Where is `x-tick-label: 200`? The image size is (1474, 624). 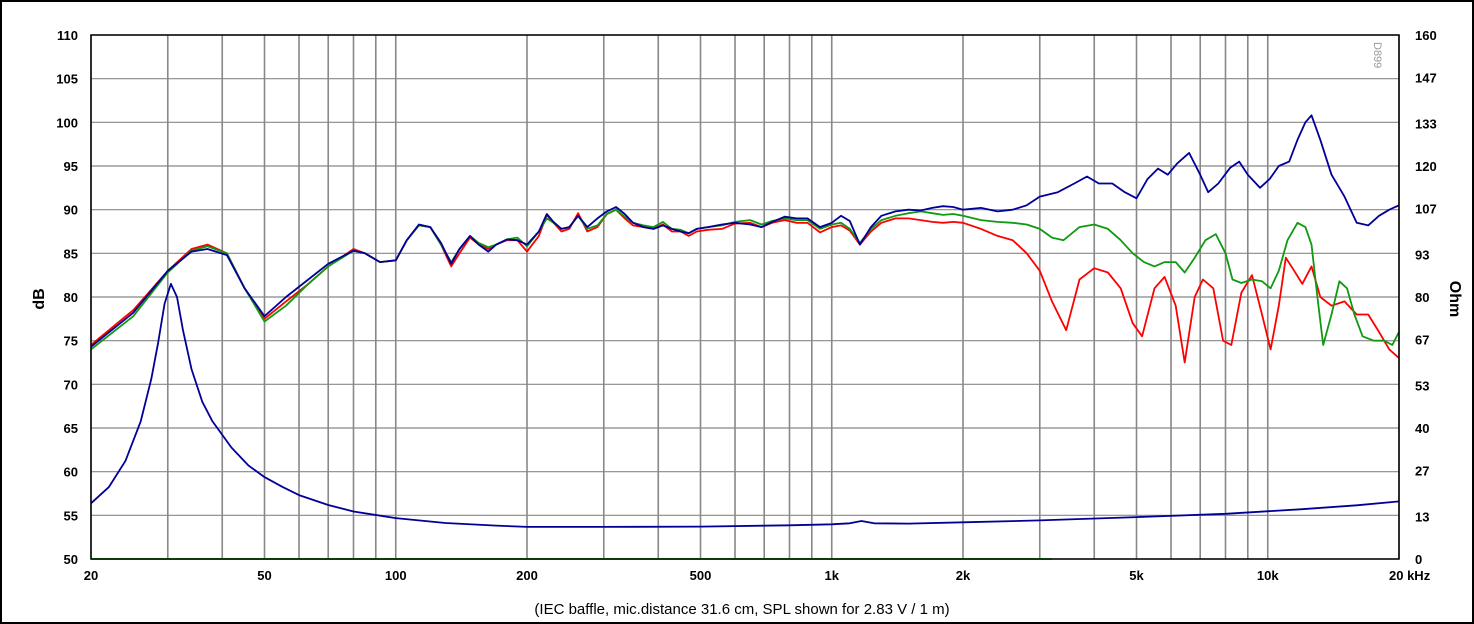
x-tick-label: 200 is located at coordinates (527, 575).